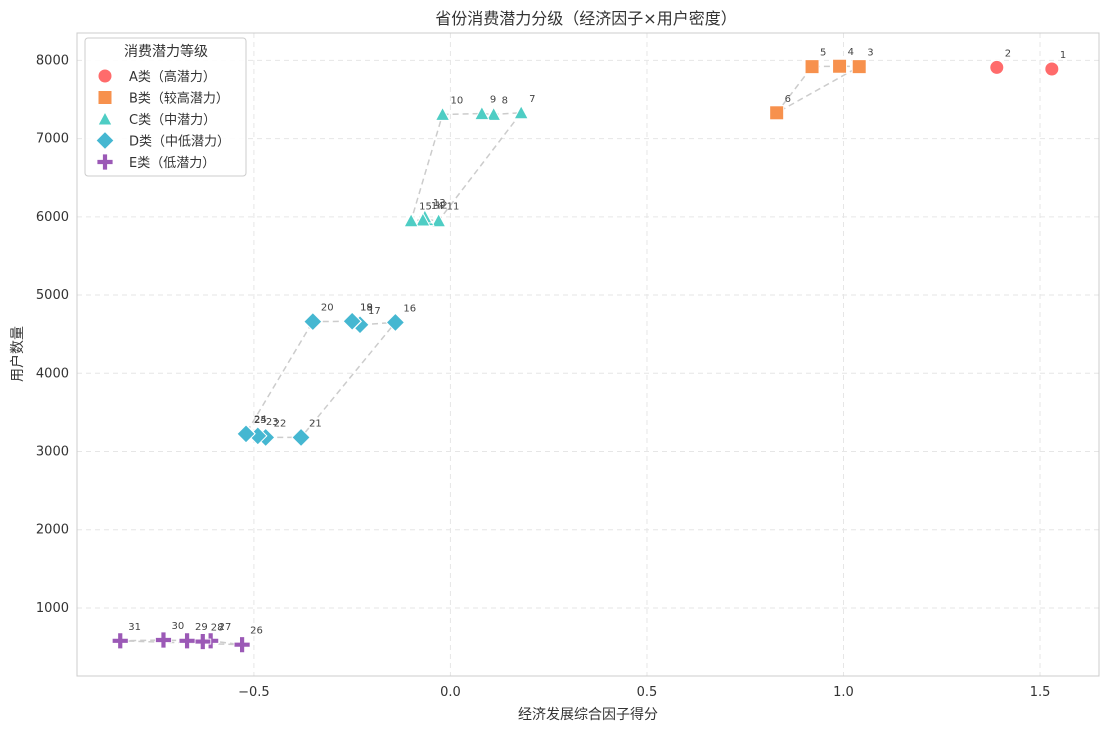 The image size is (1107, 732). What do you see at coordinates (453, 207) in the screenshot?
I see `data-point-label: 11` at bounding box center [453, 207].